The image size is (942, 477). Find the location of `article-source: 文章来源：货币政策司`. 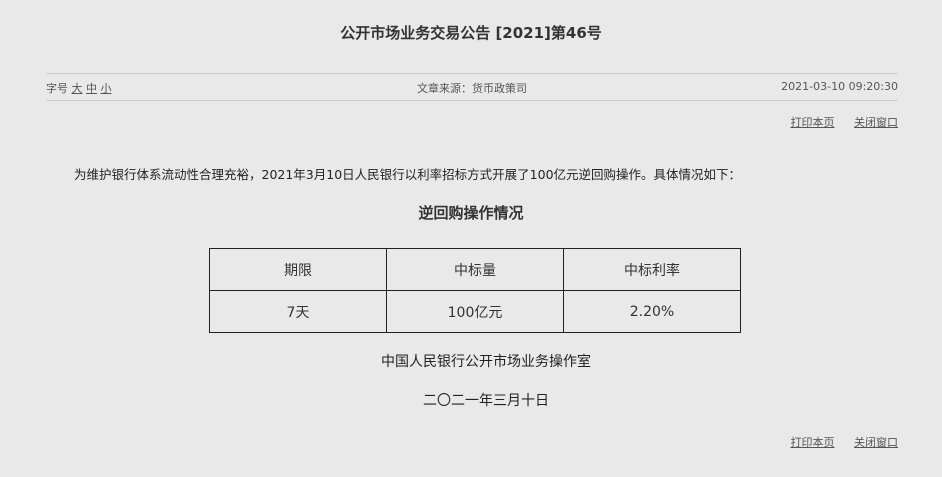

article-source: 文章来源：货币政策司 is located at coordinates (472, 88).